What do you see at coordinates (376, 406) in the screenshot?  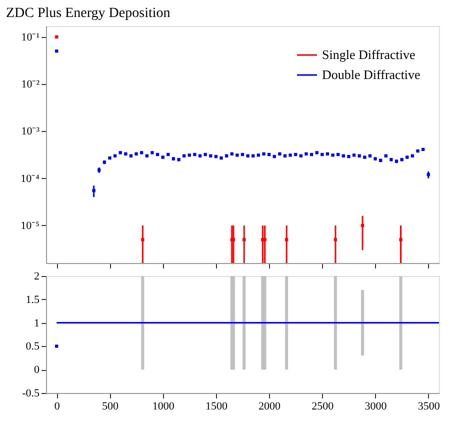 I see `x-tick-label: 3000` at bounding box center [376, 406].